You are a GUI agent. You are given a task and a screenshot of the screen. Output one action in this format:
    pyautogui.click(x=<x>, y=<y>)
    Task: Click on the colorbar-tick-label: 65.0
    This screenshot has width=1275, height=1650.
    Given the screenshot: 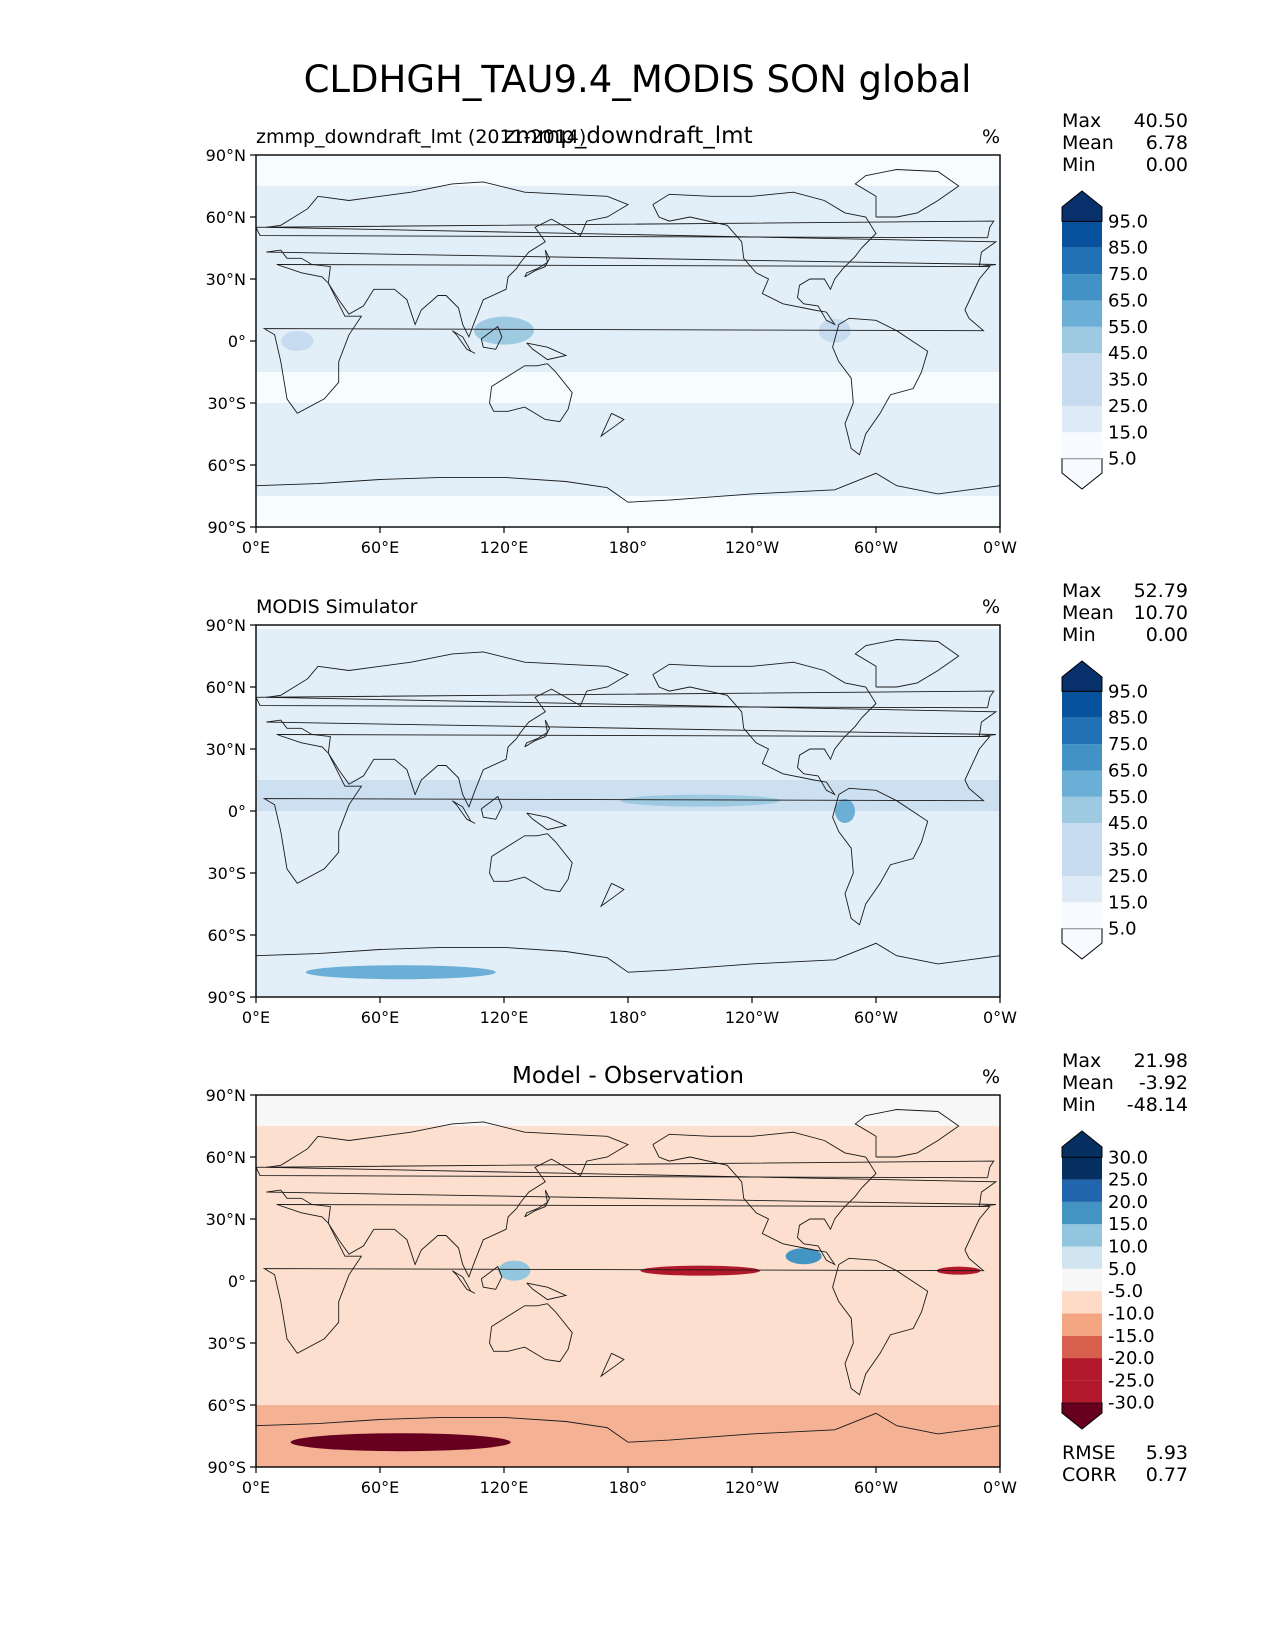 What is the action you would take?
    pyautogui.click(x=1128, y=770)
    